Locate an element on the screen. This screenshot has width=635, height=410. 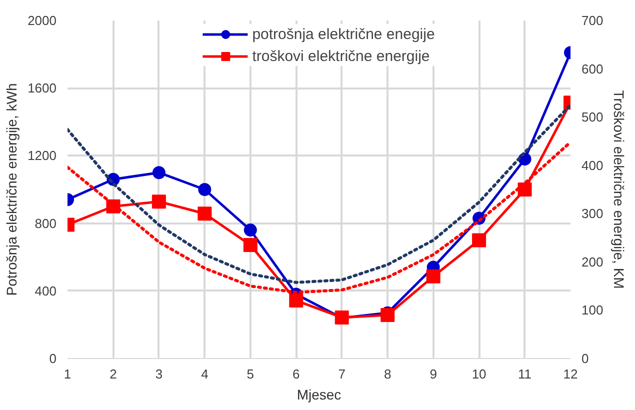
legend-label: troškovi električne energije is located at coordinates (341, 56).